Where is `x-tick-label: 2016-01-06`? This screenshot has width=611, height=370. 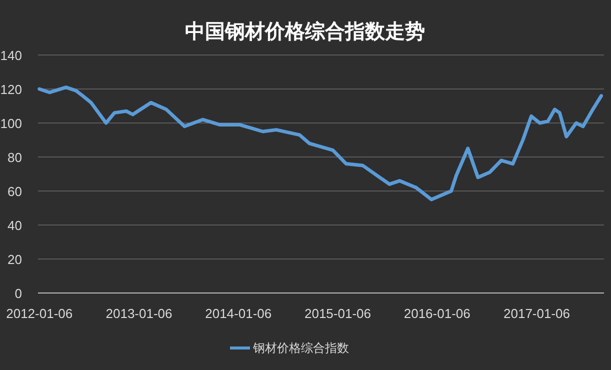 x-tick-label: 2016-01-06 is located at coordinates (437, 313).